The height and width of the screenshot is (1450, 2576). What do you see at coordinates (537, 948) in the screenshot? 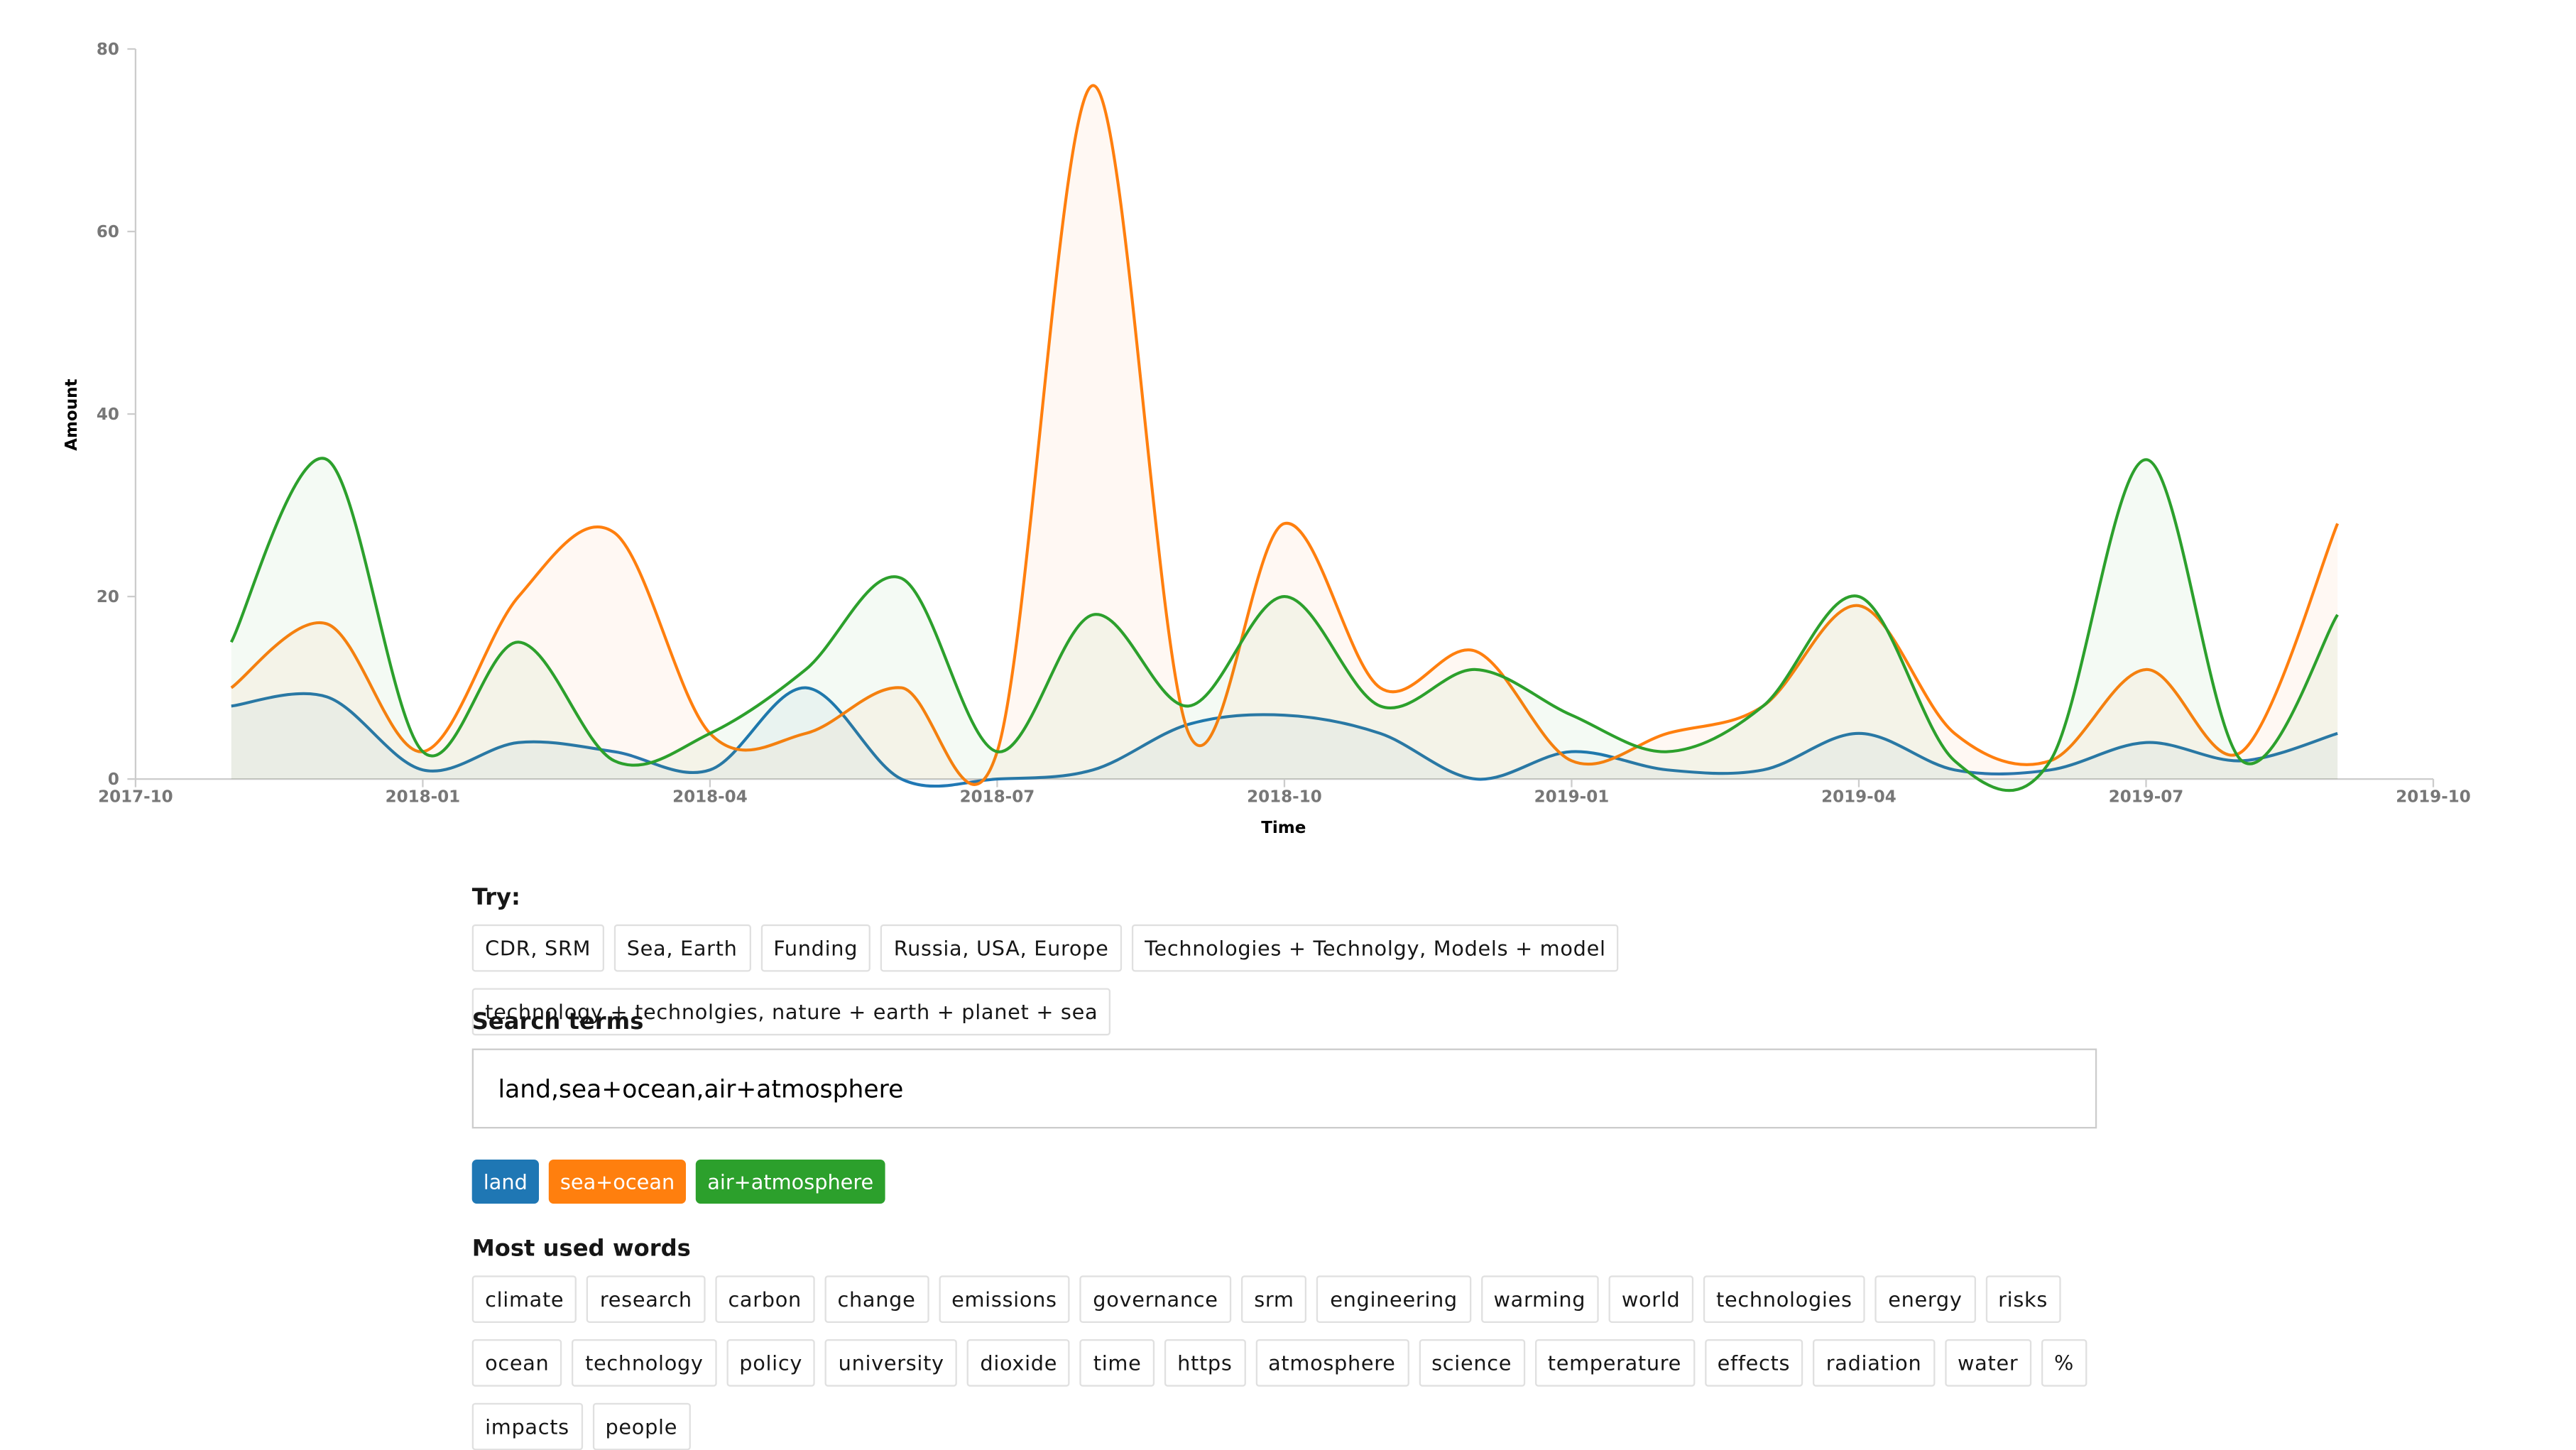
I see `try-chip: CDR, SRM` at bounding box center [537, 948].